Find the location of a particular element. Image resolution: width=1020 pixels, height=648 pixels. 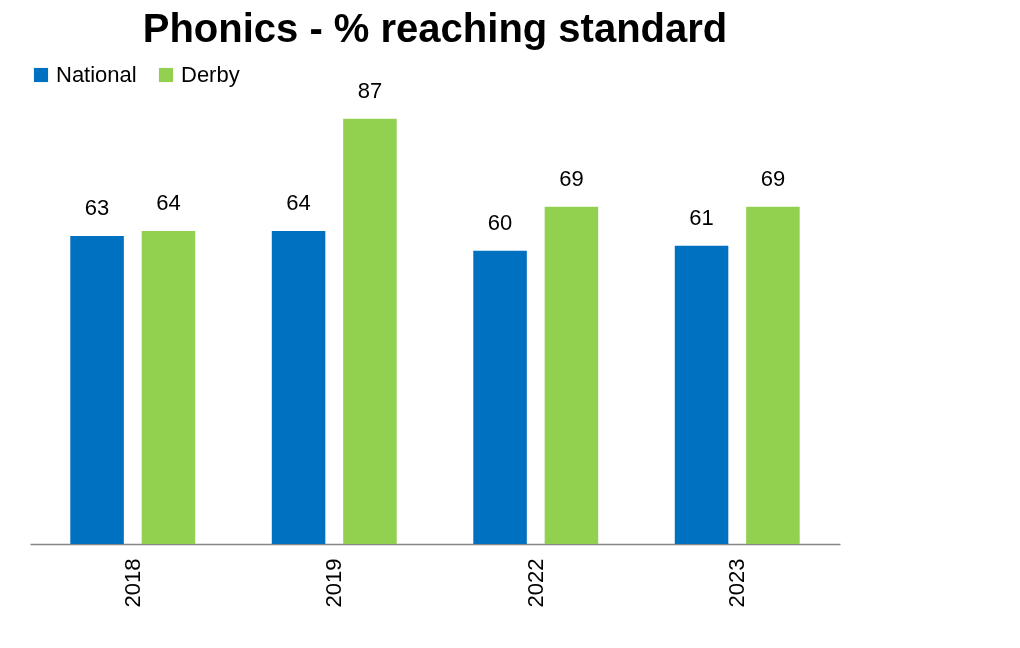

x-tick-label: 2018 is located at coordinates (132, 583).